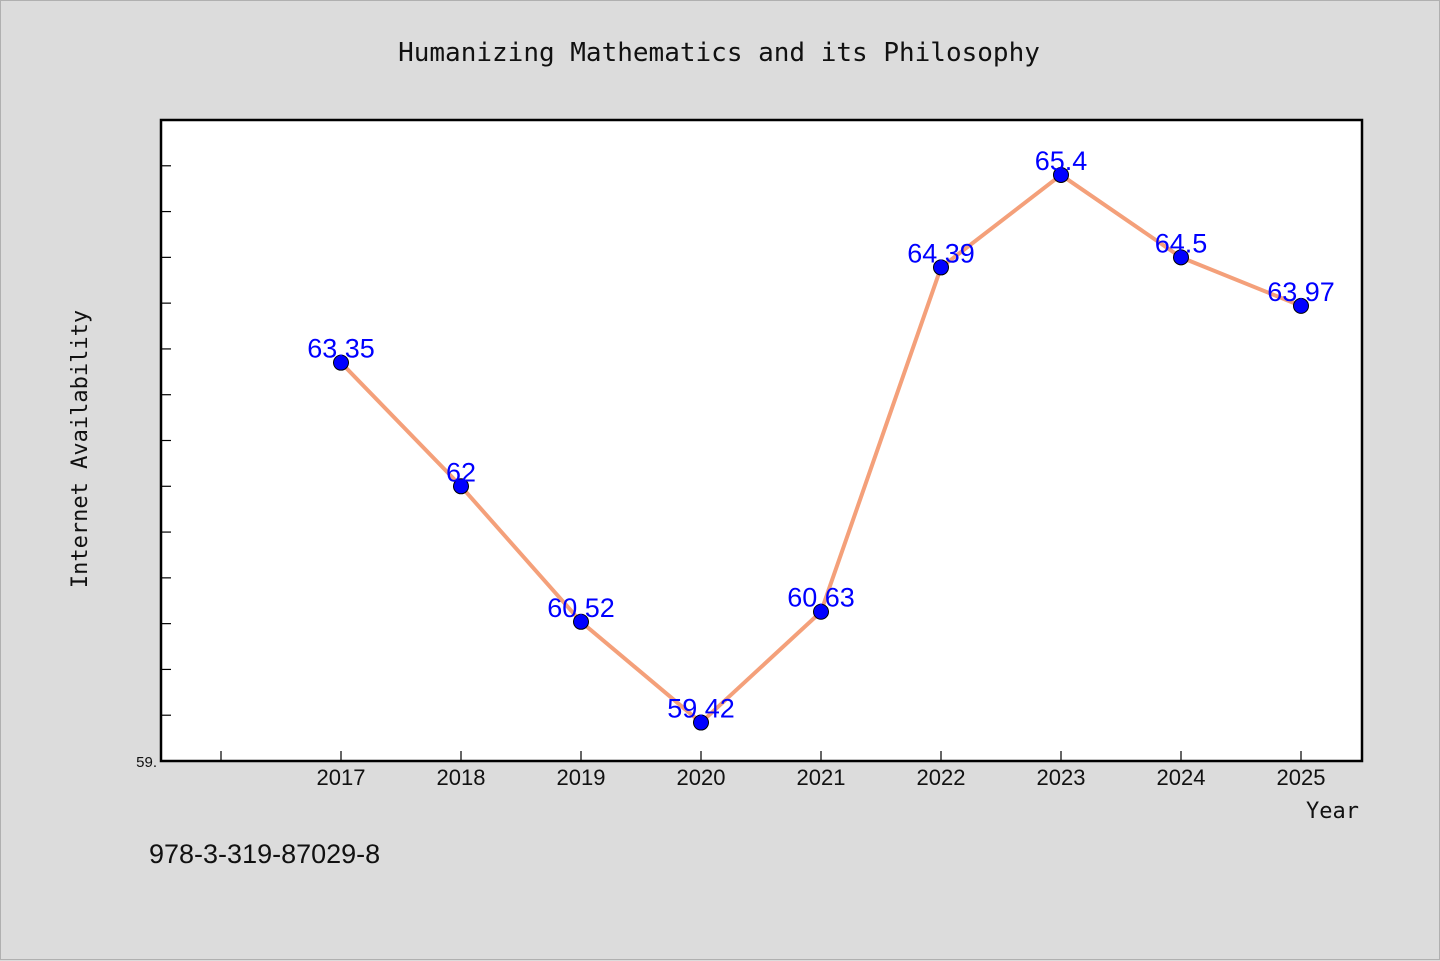 This screenshot has height=961, width=1440. I want to click on x-tick-label: 2022, so click(941, 777).